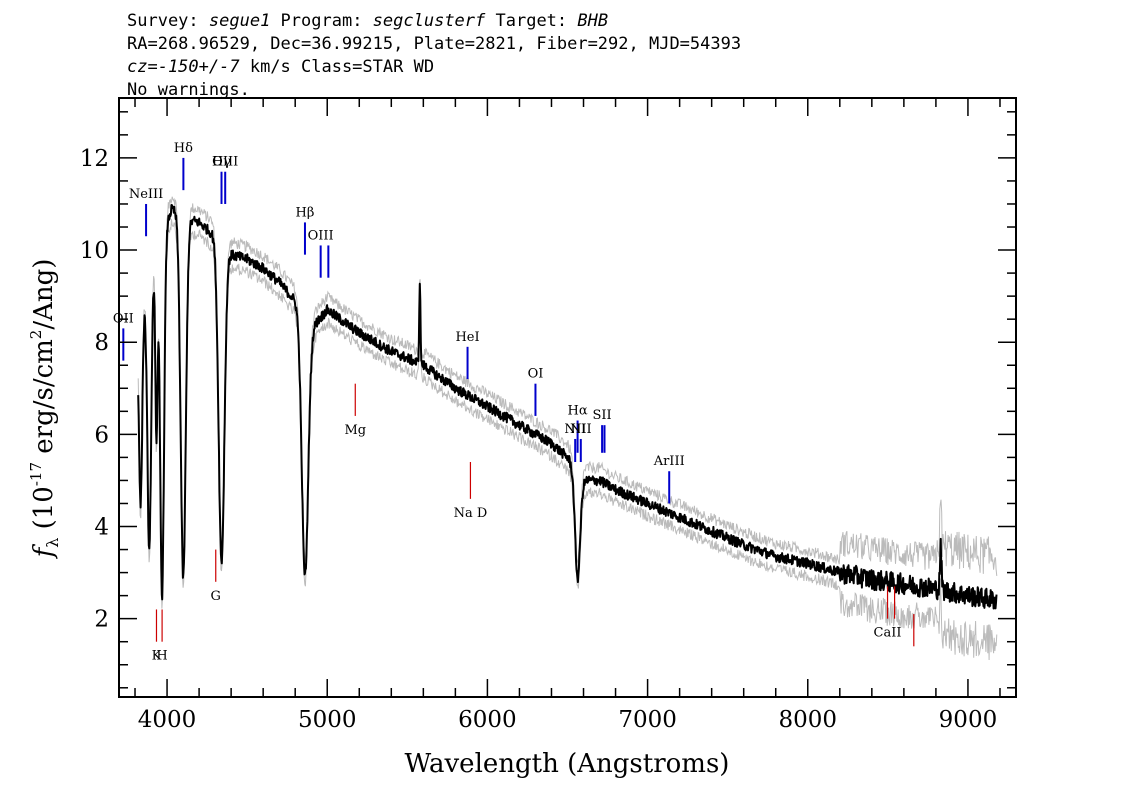 The width and height of the screenshot is (1134, 810). What do you see at coordinates (94, 251) in the screenshot?
I see `y-tick-label: 10` at bounding box center [94, 251].